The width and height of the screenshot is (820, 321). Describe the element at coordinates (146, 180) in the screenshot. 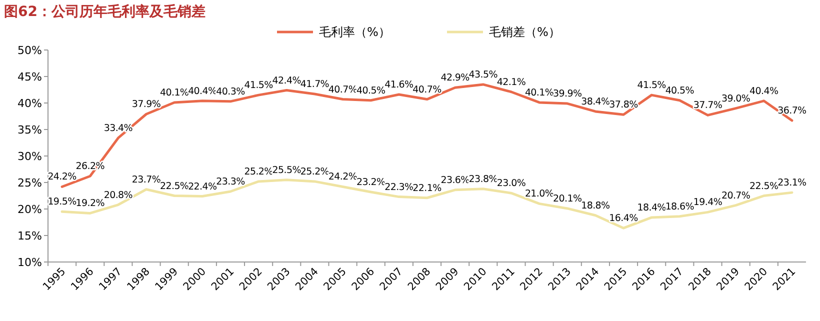

I see `data-label: 23.7%` at that location.